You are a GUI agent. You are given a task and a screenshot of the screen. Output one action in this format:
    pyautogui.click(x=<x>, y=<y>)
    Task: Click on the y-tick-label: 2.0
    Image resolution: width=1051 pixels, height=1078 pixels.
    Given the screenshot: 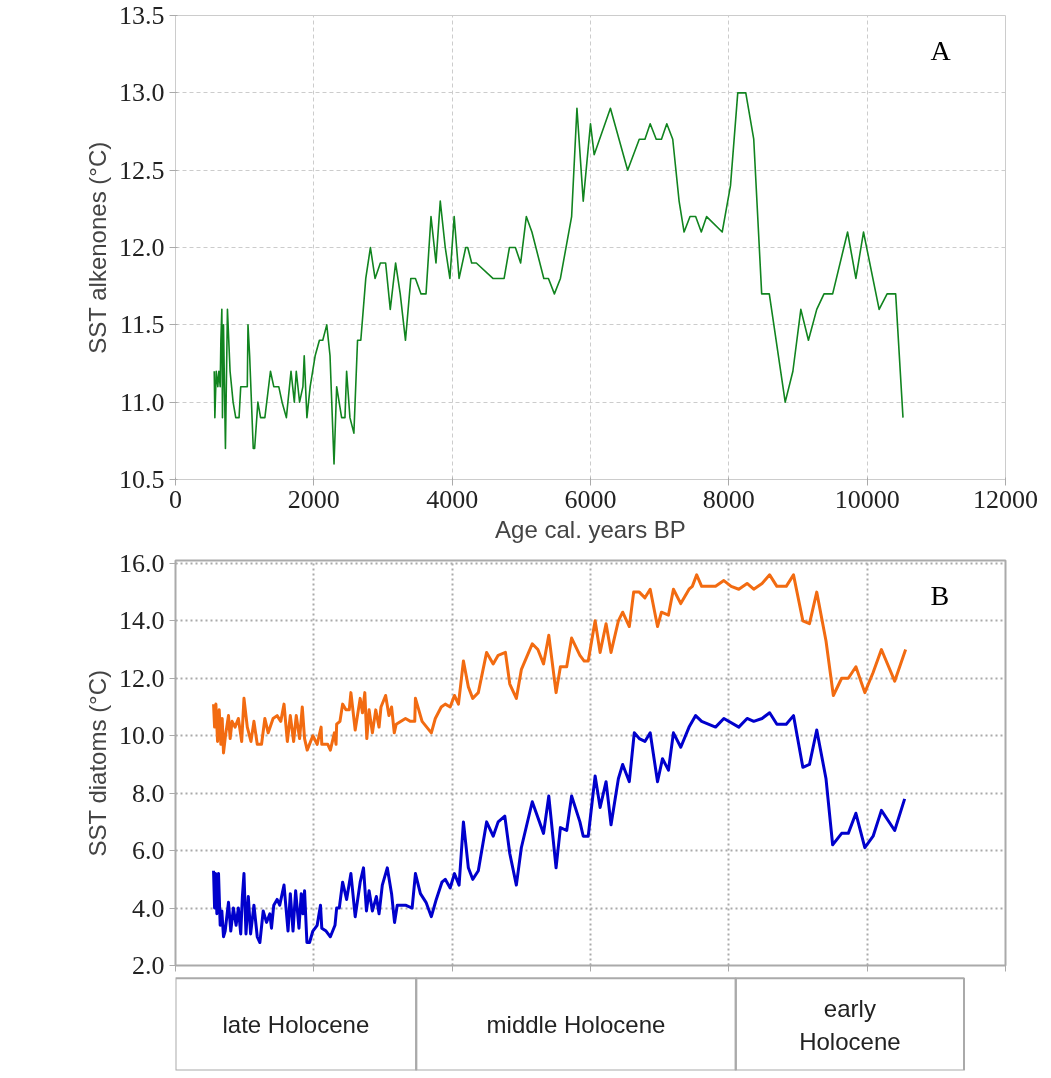 What is the action you would take?
    pyautogui.click(x=148, y=965)
    